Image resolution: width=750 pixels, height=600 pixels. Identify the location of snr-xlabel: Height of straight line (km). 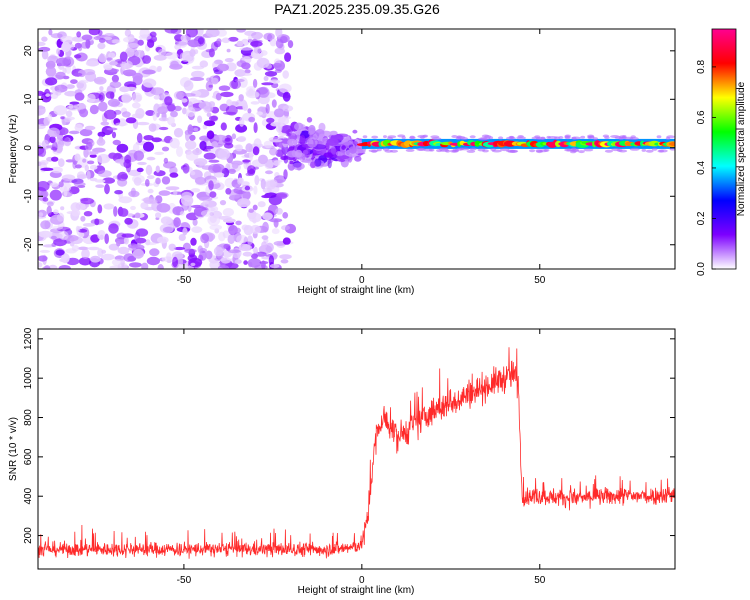
(356, 590).